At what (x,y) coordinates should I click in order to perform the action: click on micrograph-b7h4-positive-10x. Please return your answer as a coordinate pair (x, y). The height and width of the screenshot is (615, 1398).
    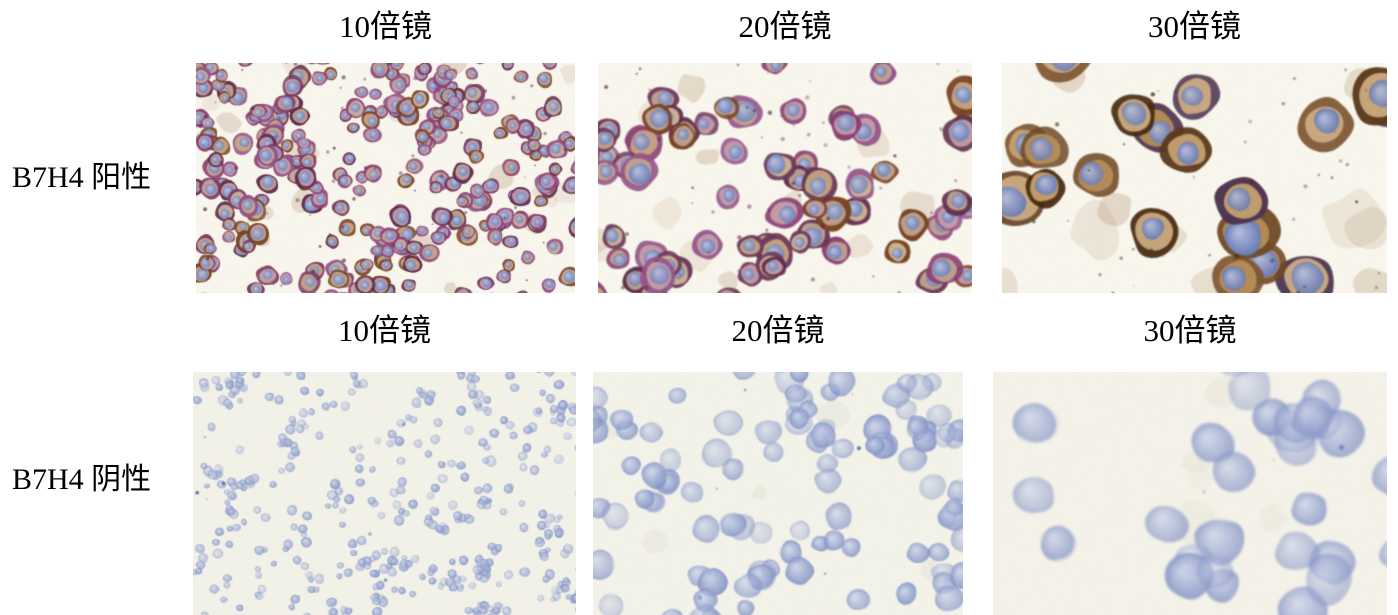
    Looking at the image, I should click on (385, 178).